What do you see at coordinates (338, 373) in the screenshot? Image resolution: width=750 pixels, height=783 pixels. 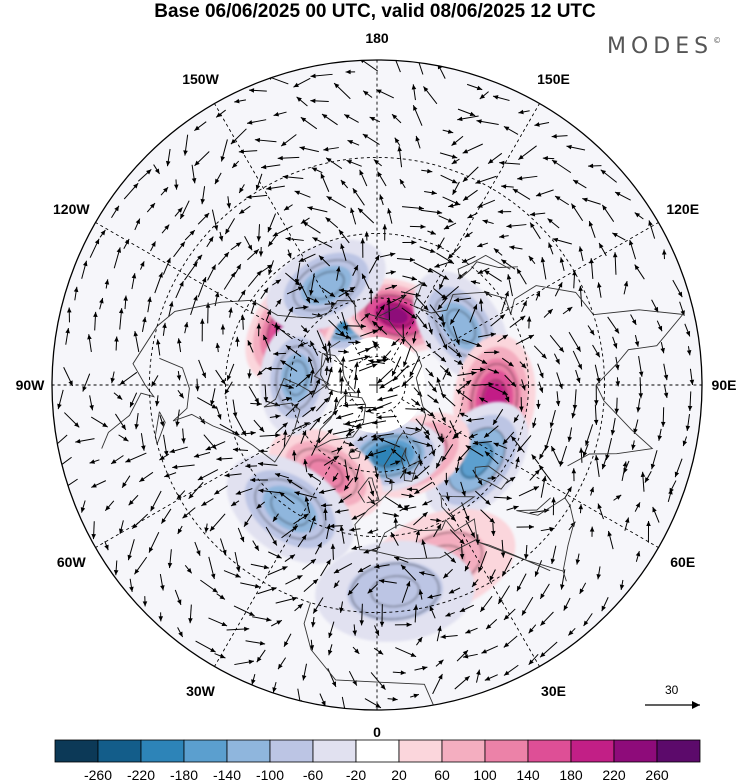 I see `coast-arctic-archipelago` at bounding box center [338, 373].